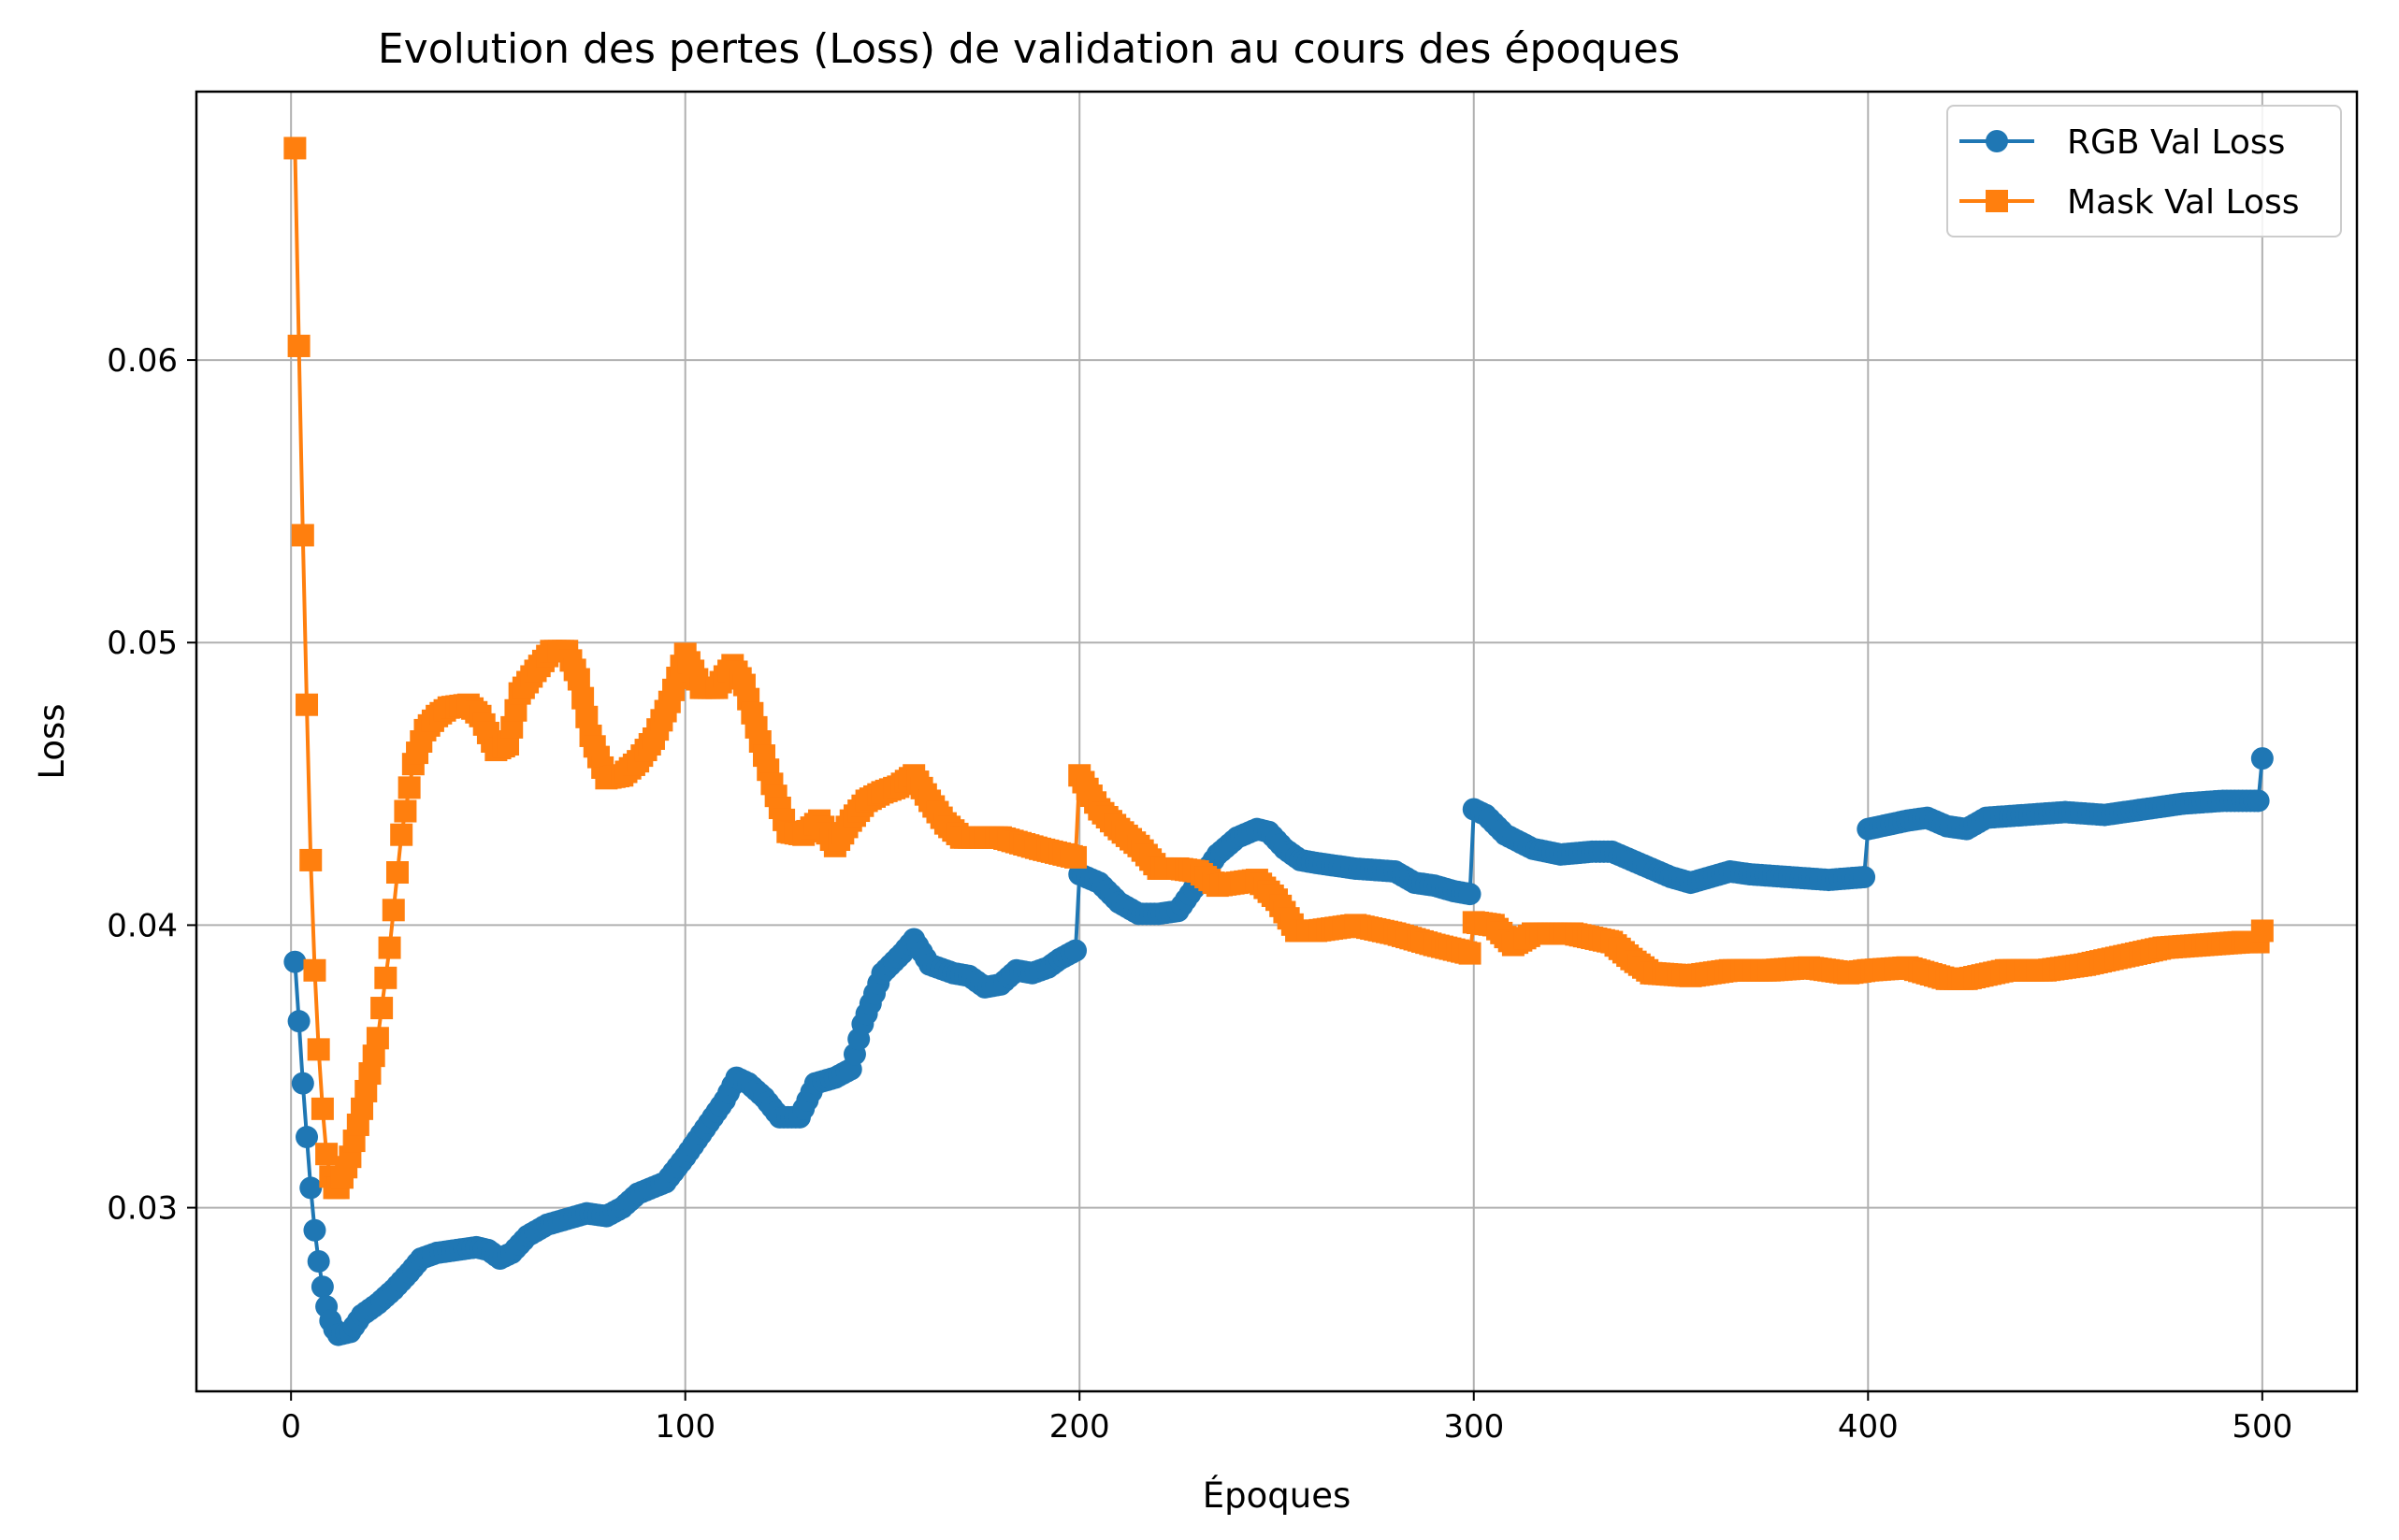 Image resolution: width=2399 pixels, height=1540 pixels. What do you see at coordinates (1277, 1495) in the screenshot?
I see `x-axis-label: Époques` at bounding box center [1277, 1495].